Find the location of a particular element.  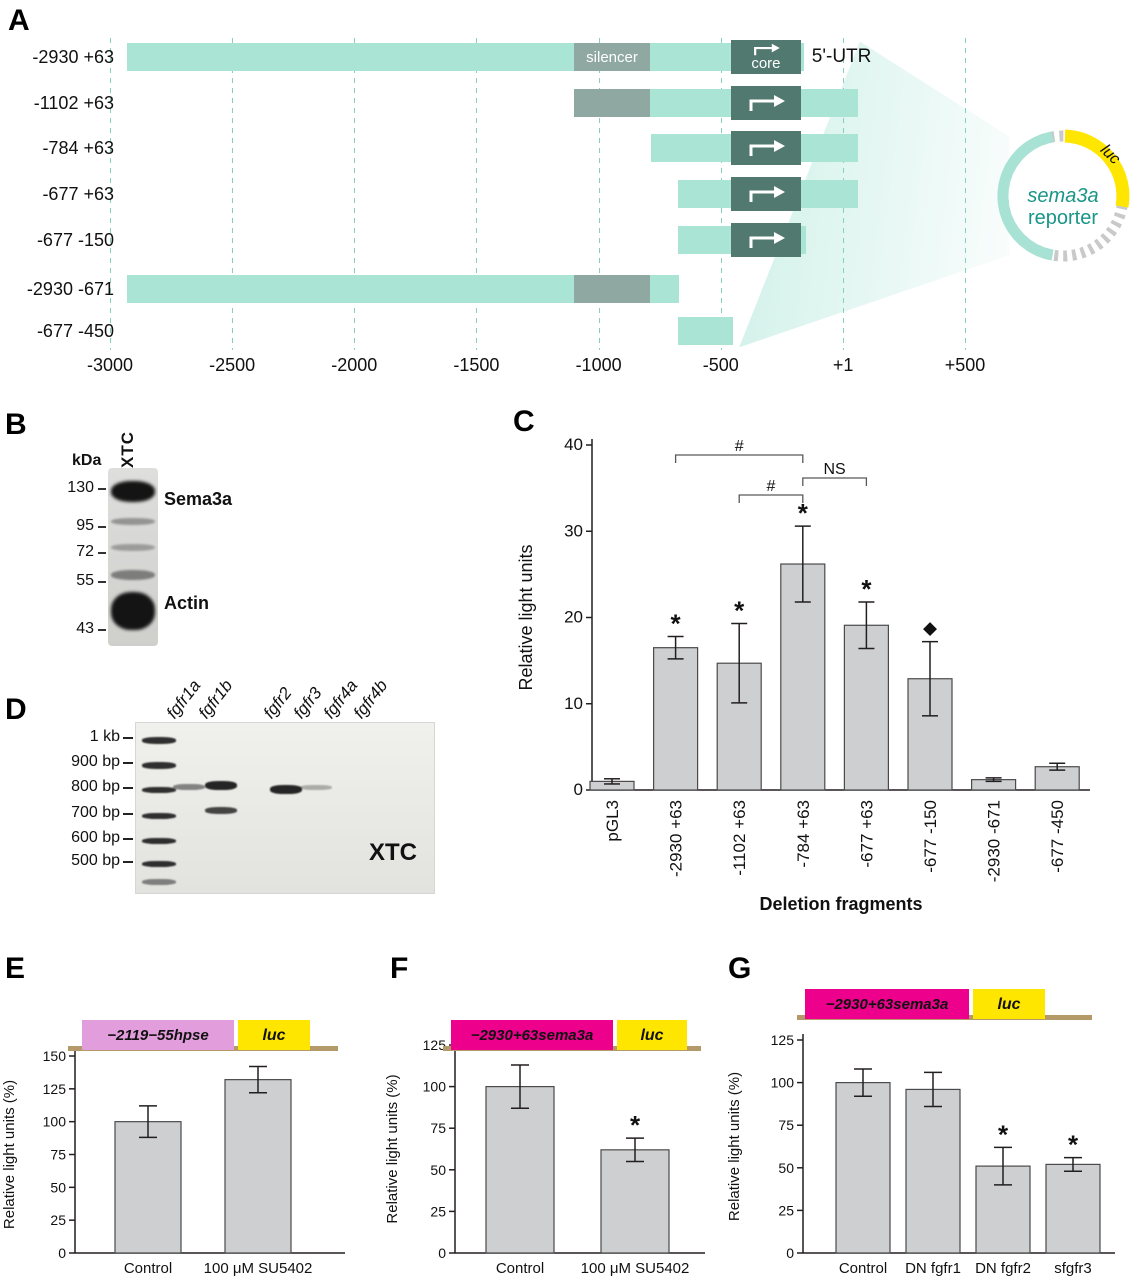

band-label-sema3a: Sema3a is located at coordinates (198, 499).